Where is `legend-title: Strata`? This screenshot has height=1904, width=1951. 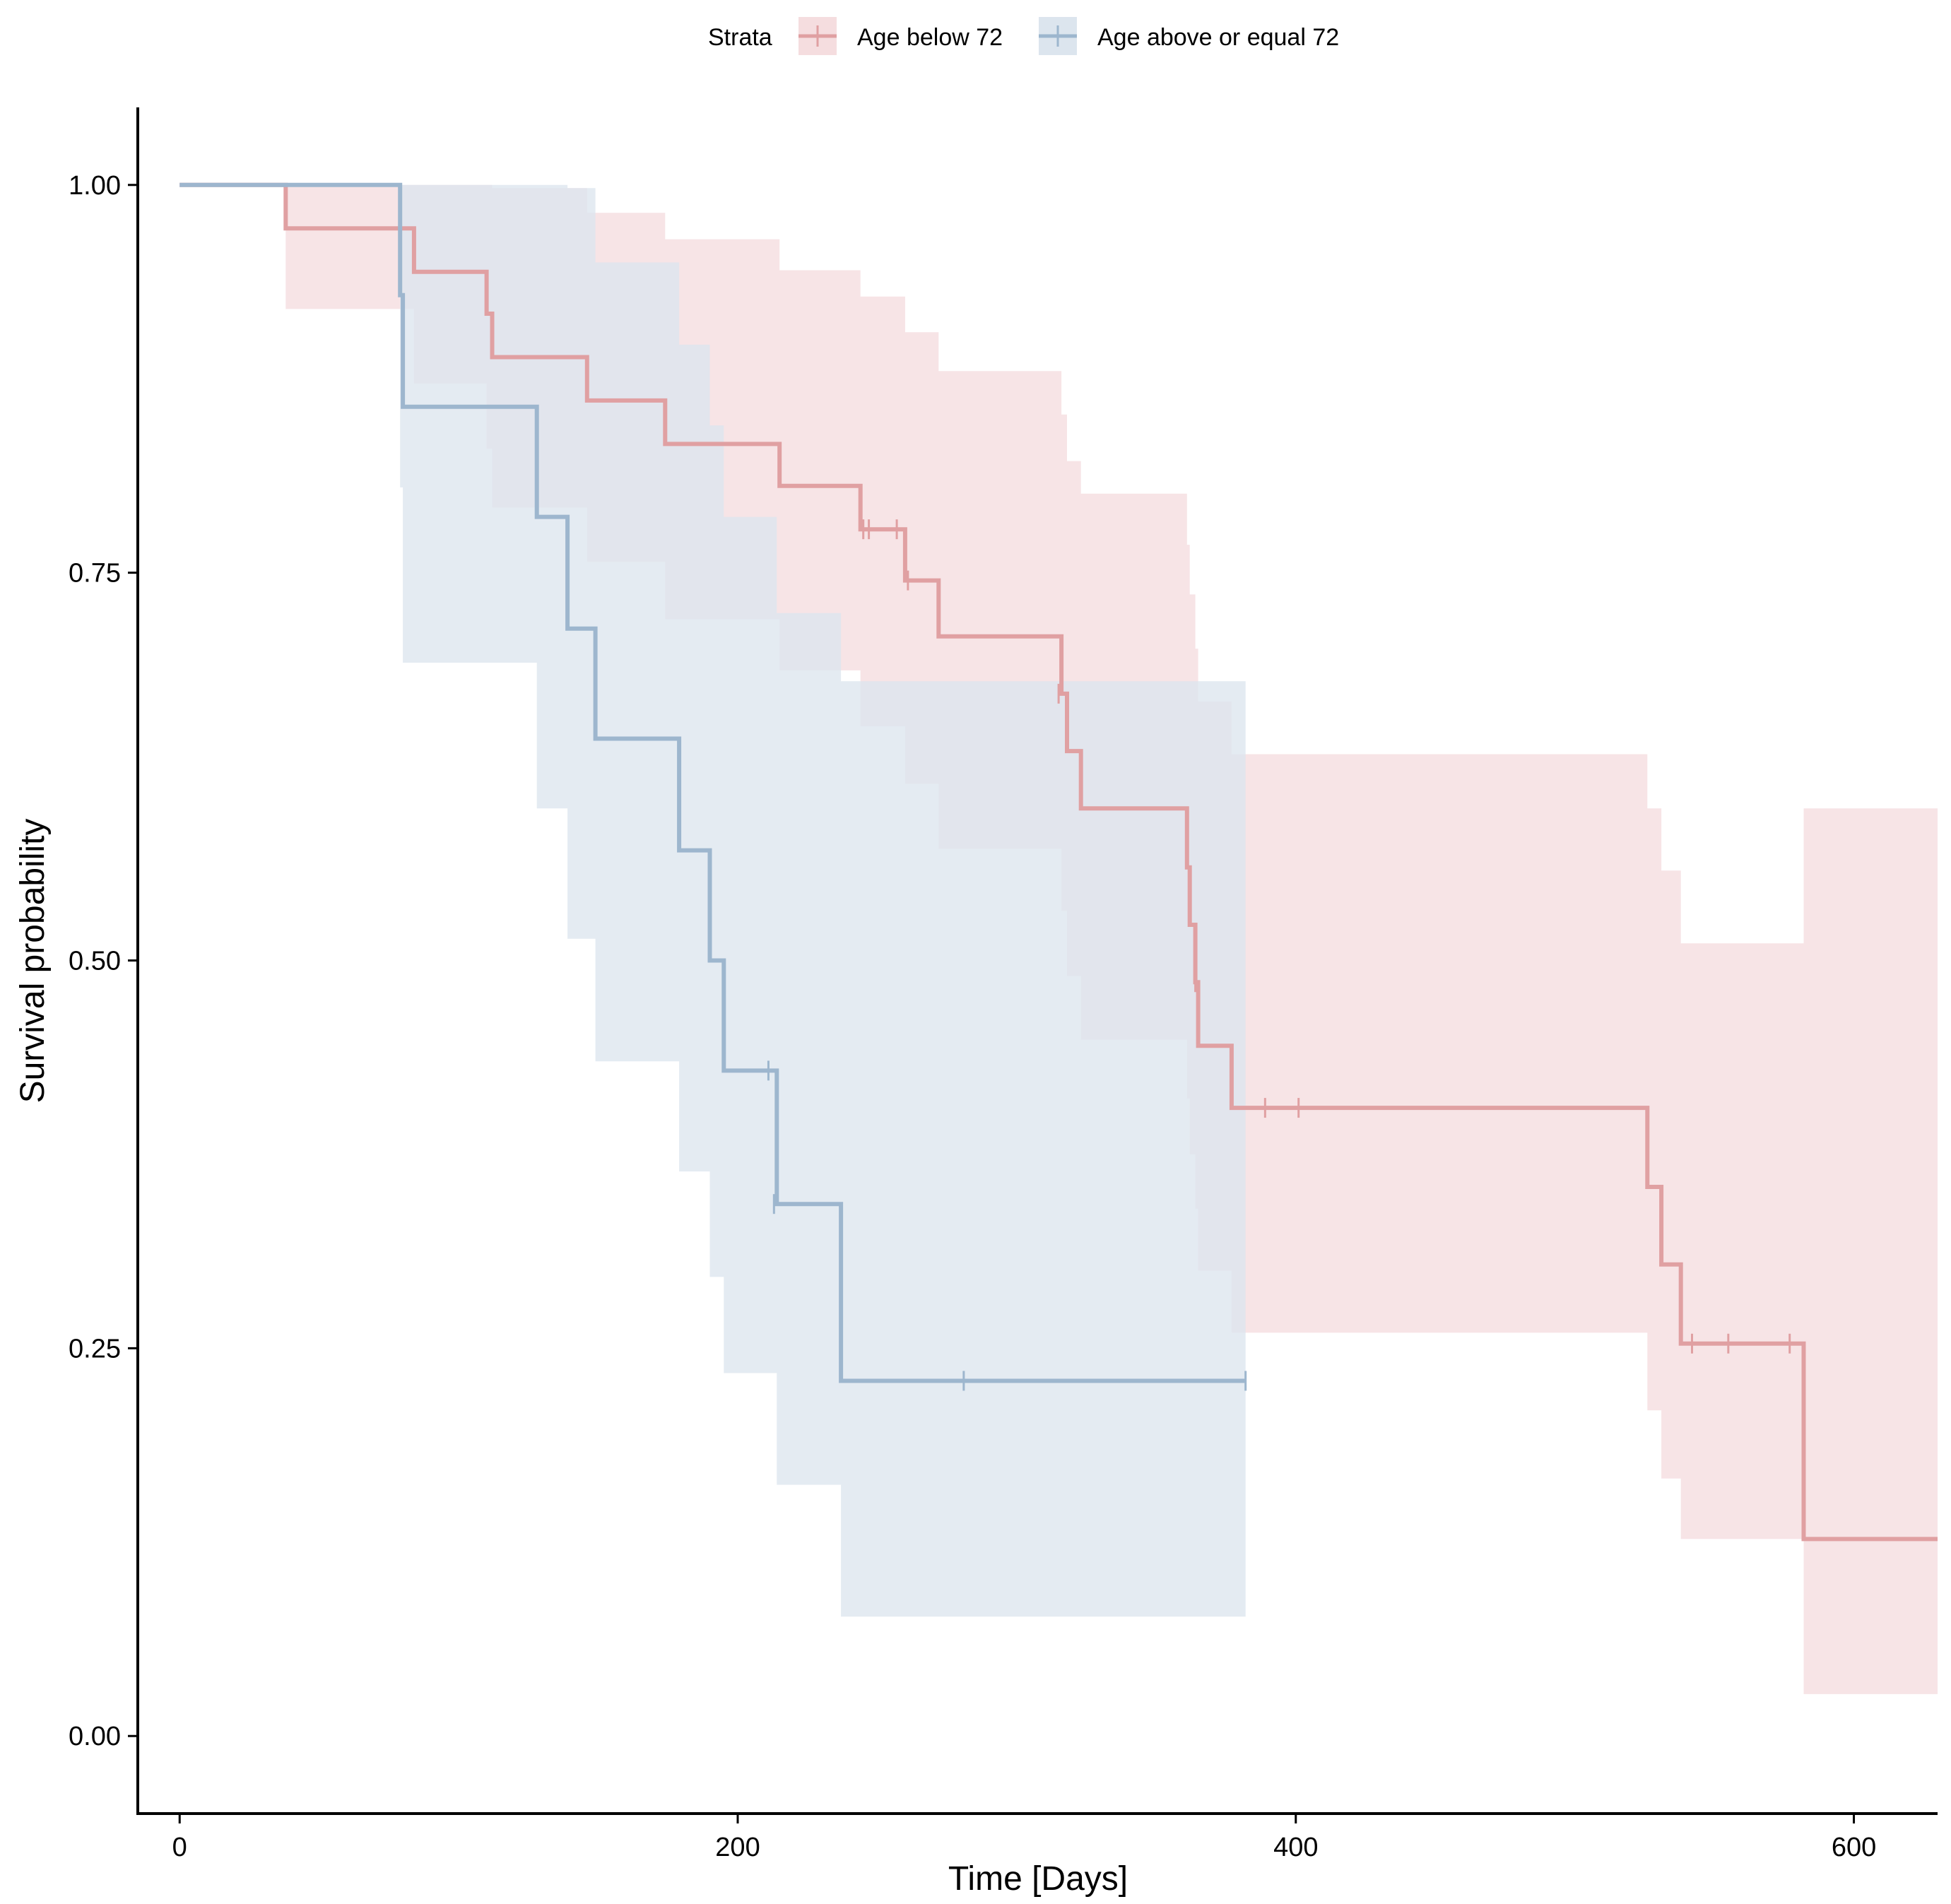
legend-title: Strata is located at coordinates (740, 38).